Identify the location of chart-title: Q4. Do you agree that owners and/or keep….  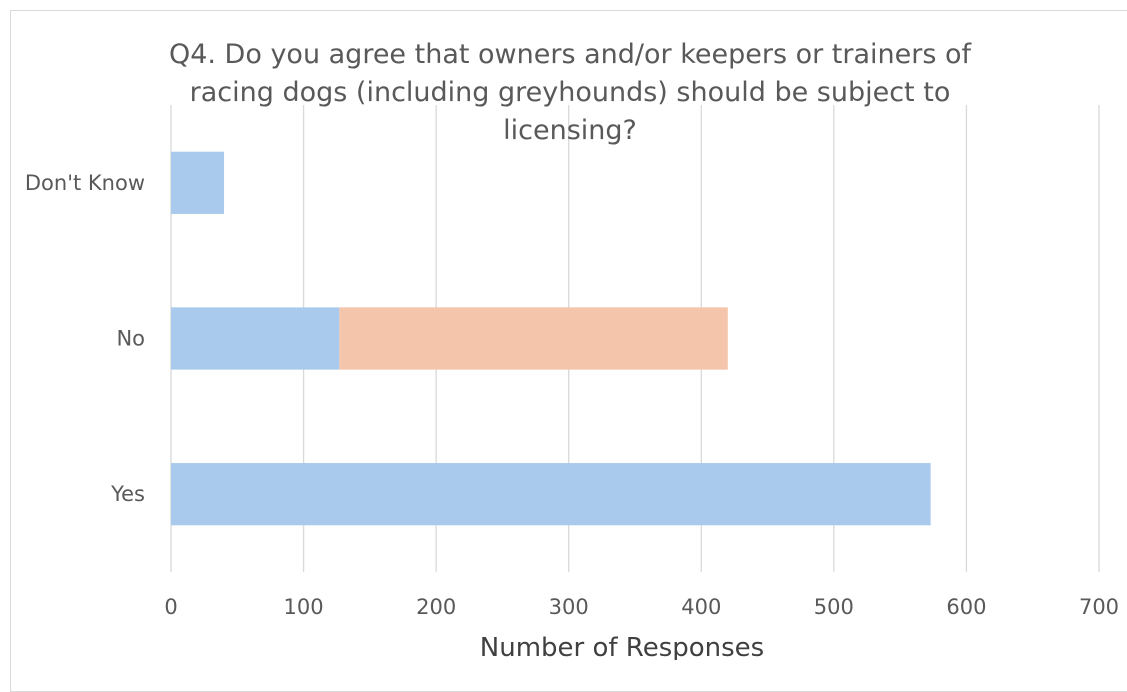
(570, 92).